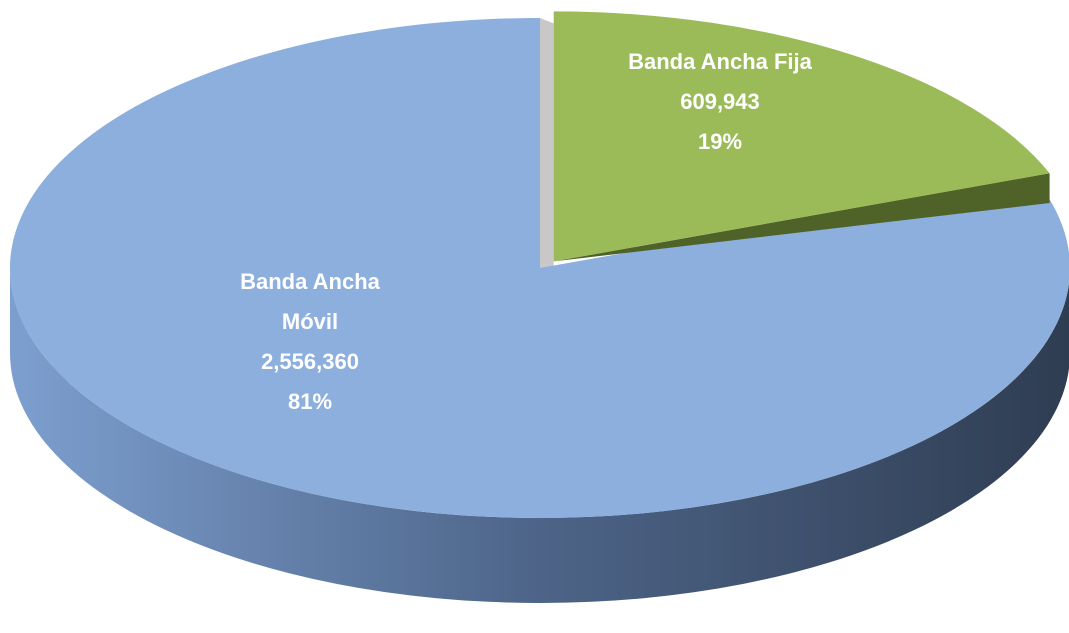  I want to click on percent-label: 19%, so click(720, 141).